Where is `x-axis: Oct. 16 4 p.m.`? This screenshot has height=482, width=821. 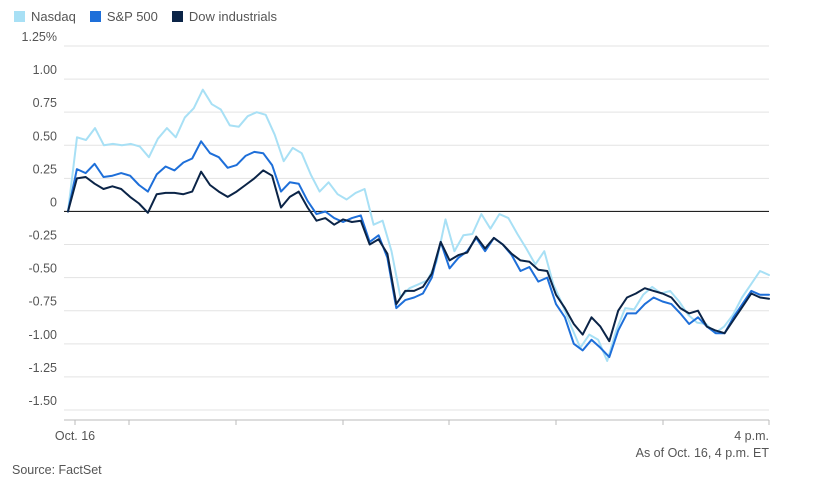 x-axis: Oct. 16 4 p.m. is located at coordinates (412, 431).